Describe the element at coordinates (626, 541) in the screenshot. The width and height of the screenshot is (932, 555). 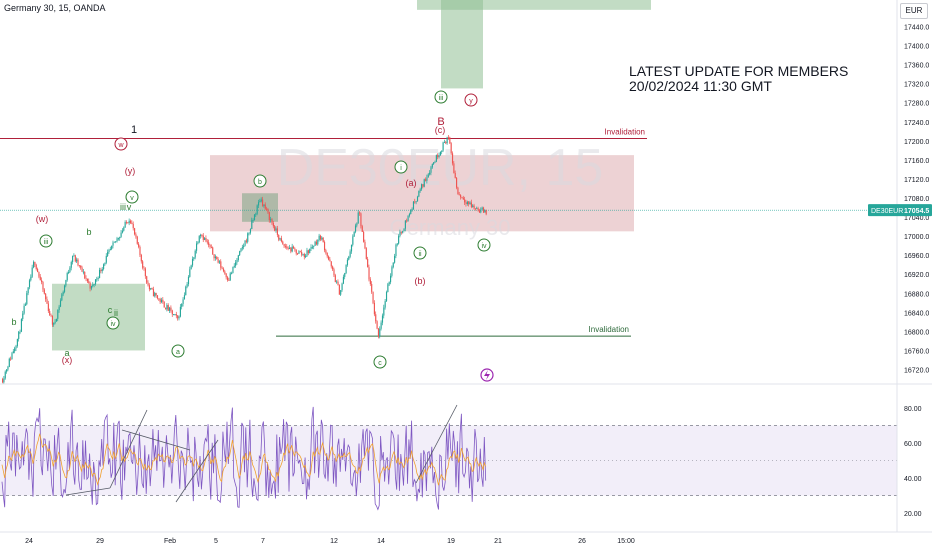
I see `x-tick-label: 15:00` at that location.